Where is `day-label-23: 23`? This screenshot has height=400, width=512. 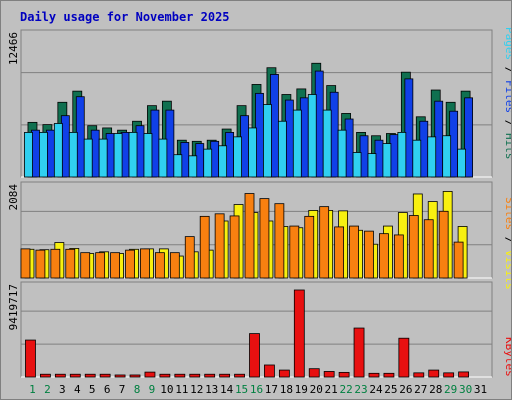
day-label-23: 23 is located at coordinates (360, 389).